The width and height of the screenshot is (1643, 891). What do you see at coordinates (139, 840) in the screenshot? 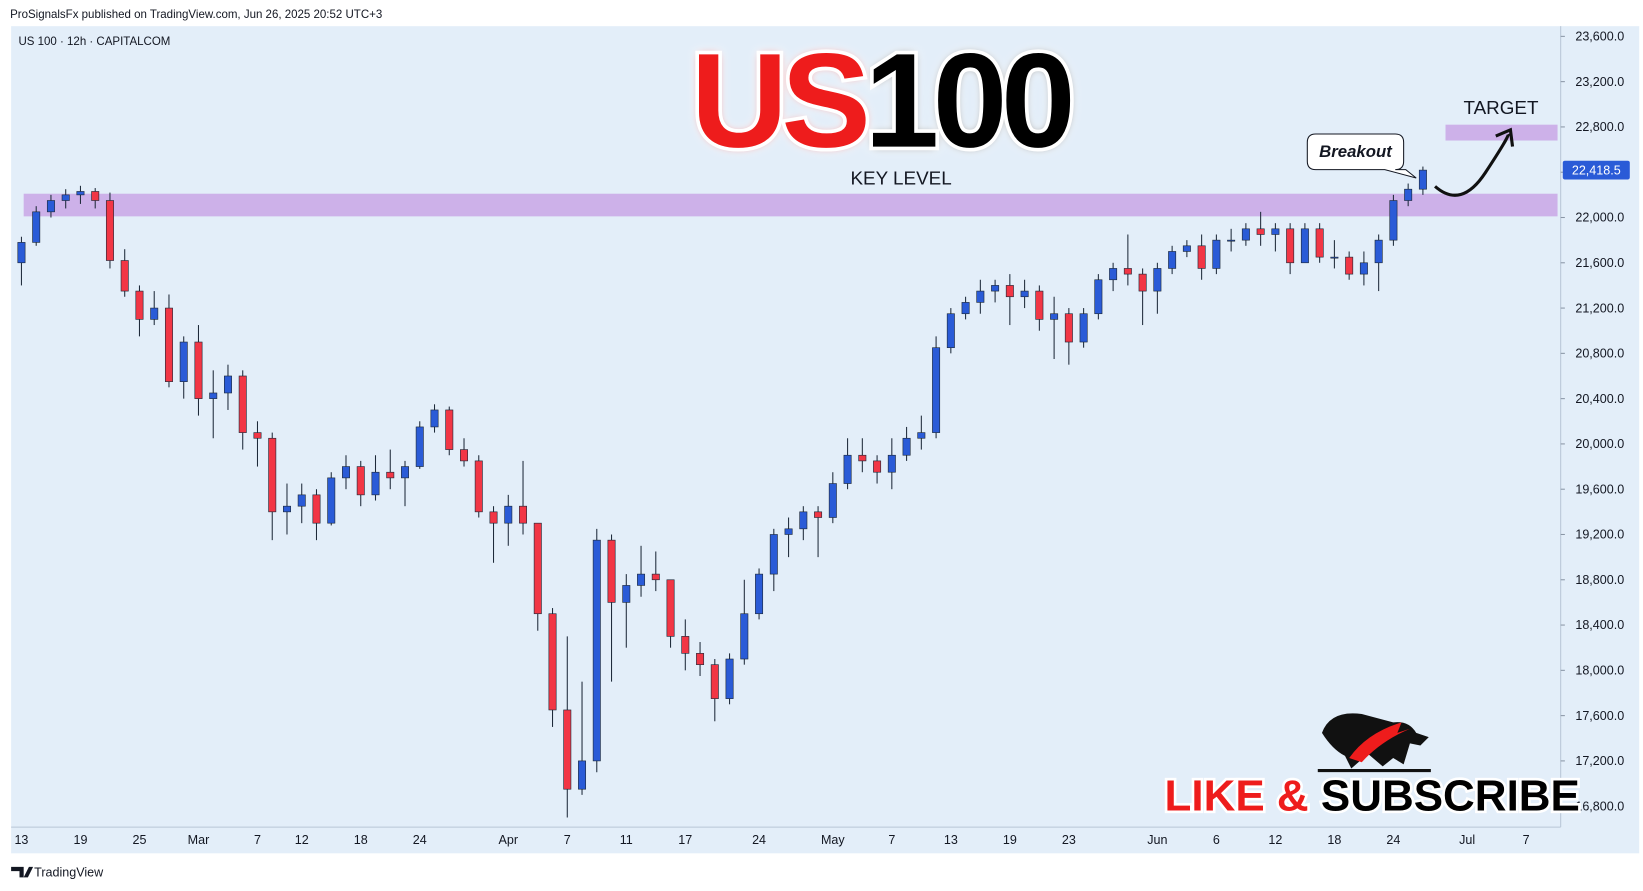
I see `x-tick-label: 25` at bounding box center [139, 840].